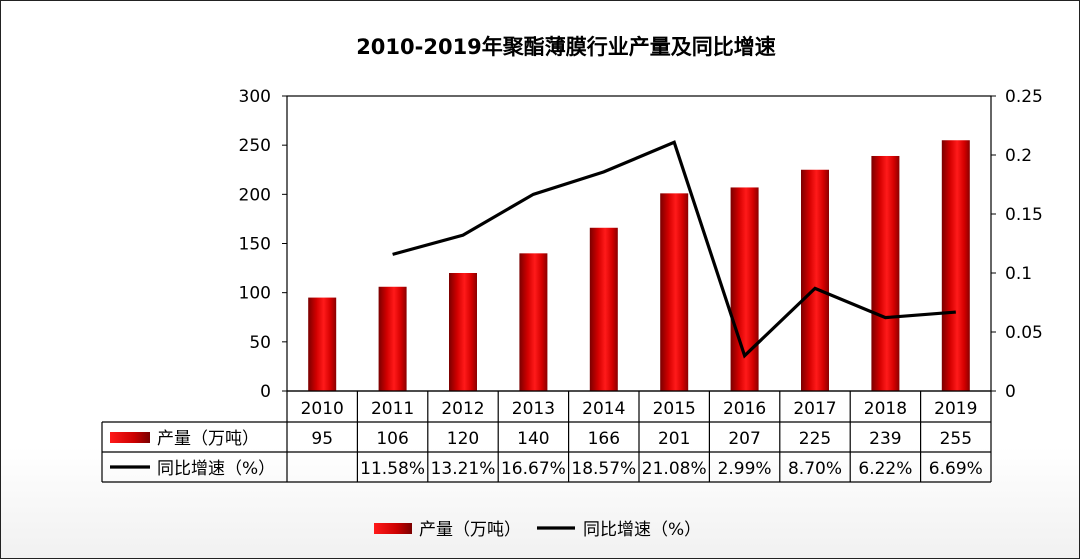  Describe the element at coordinates (462, 409) in the screenshot. I see `x-axis-category-label: 2012` at that location.